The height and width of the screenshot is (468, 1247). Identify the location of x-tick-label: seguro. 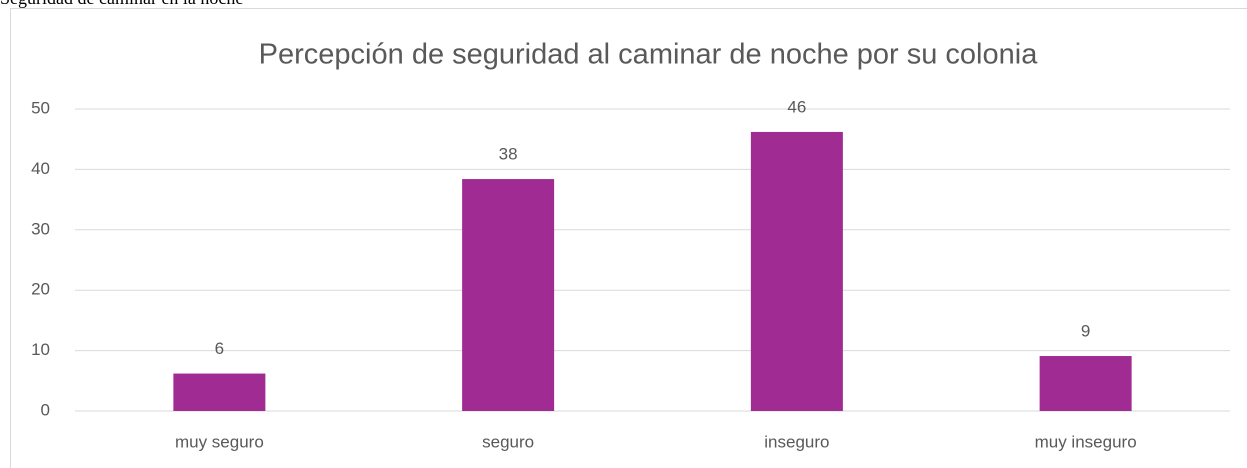
(508, 441).